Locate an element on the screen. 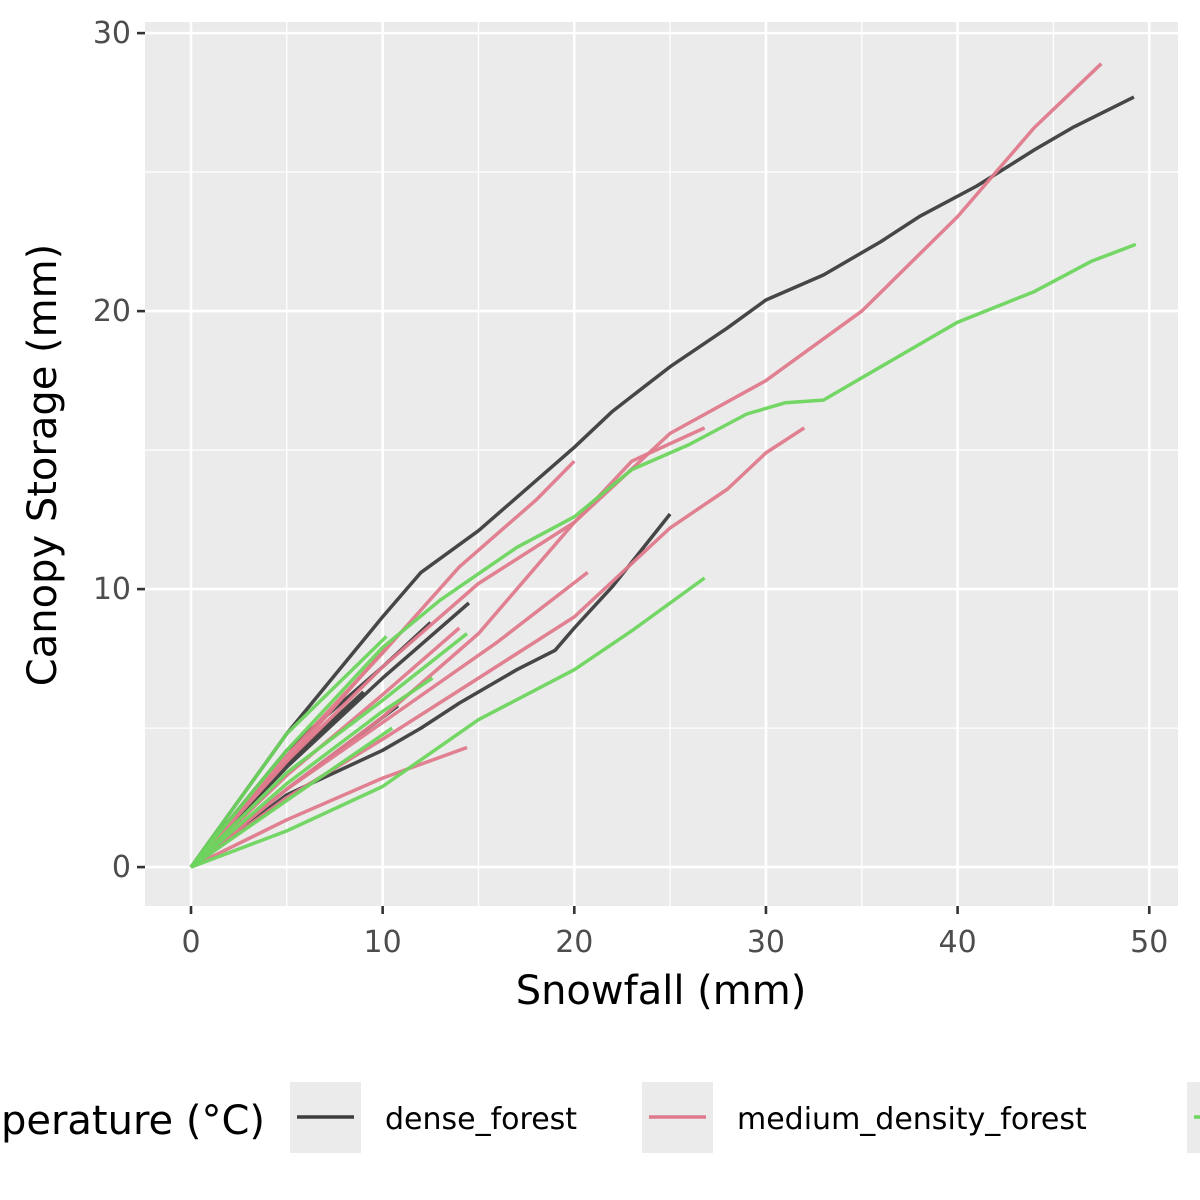  y-axis-title: Canopy Storage (mm) is located at coordinates (43, 465).